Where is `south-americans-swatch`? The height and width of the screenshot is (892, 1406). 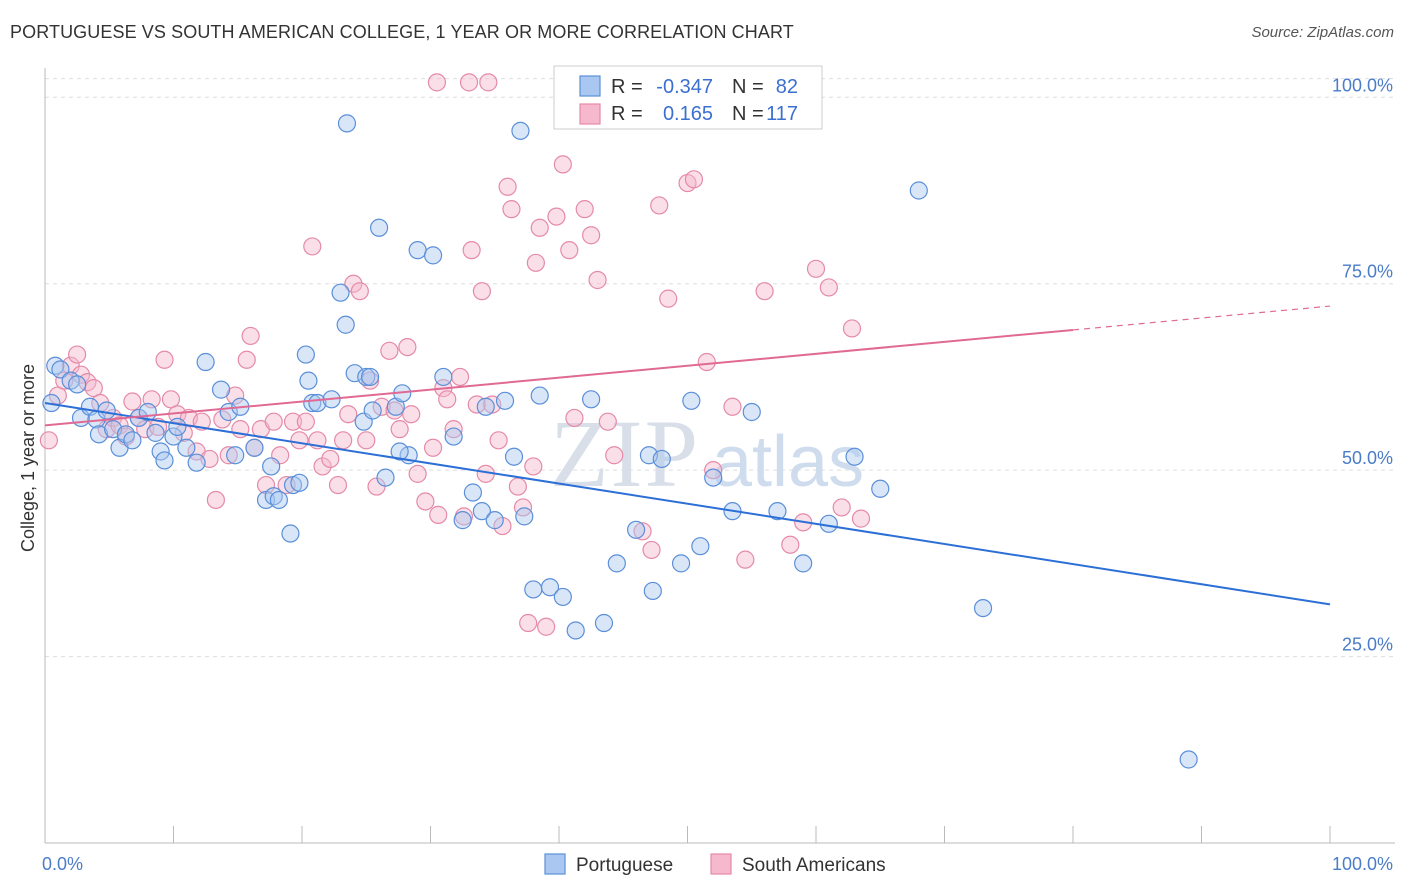
south-americans-swatch is located at coordinates (590, 114).